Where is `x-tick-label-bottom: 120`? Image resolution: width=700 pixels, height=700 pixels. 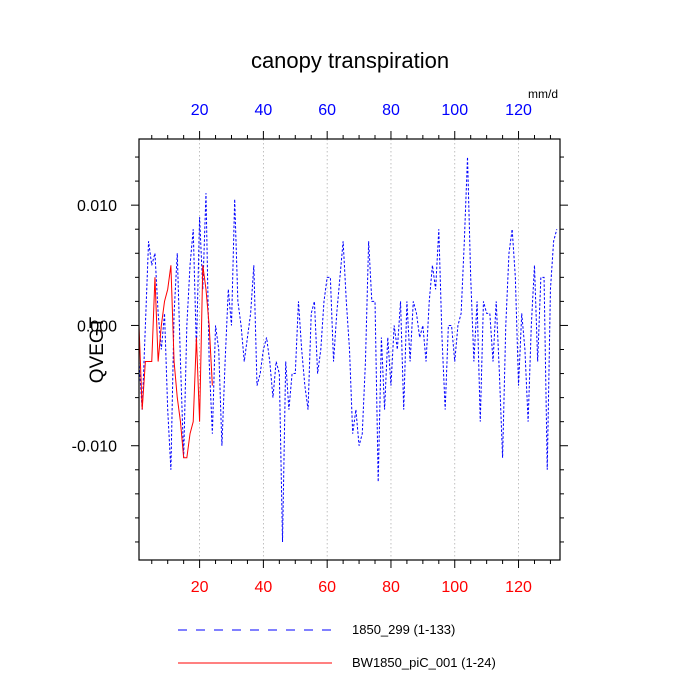 x-tick-label-bottom: 120 is located at coordinates (518, 587).